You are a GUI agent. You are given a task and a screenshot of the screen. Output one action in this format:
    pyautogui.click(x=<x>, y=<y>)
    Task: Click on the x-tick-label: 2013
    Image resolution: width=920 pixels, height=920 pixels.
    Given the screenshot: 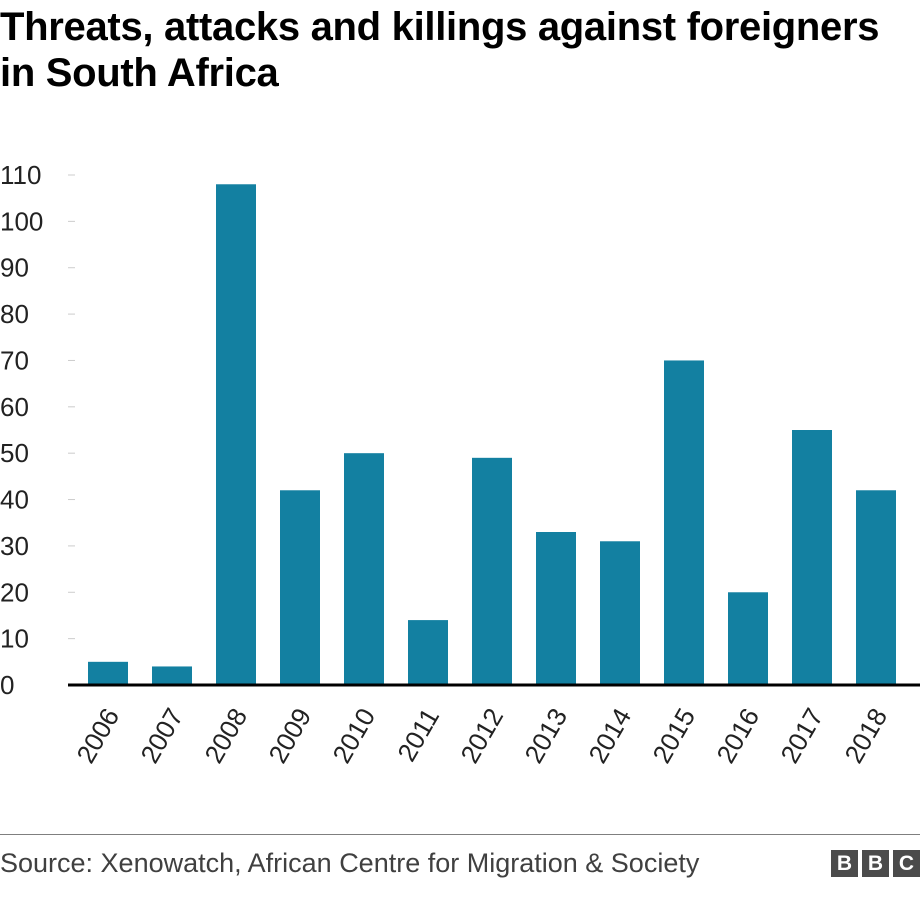 What is the action you would take?
    pyautogui.click(x=545, y=735)
    